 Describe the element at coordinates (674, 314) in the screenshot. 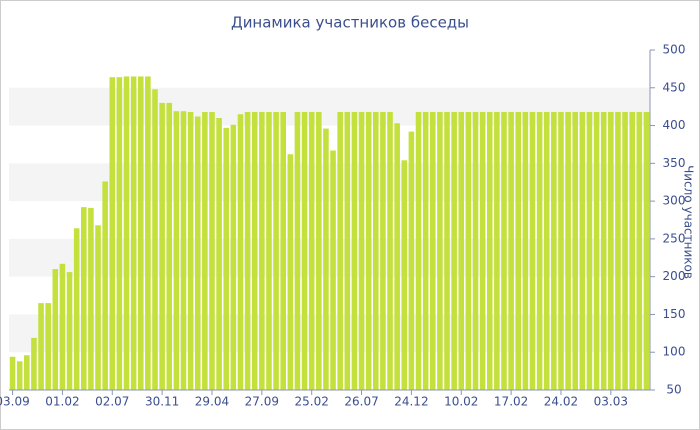

I see `y-tick-label: 150` at that location.